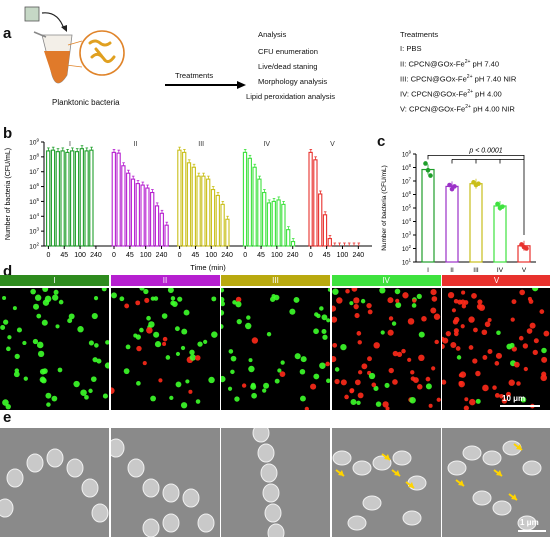  What do you see at coordinates (428, 270) in the screenshot?
I see `x-tick-label: I` at bounding box center [428, 270].